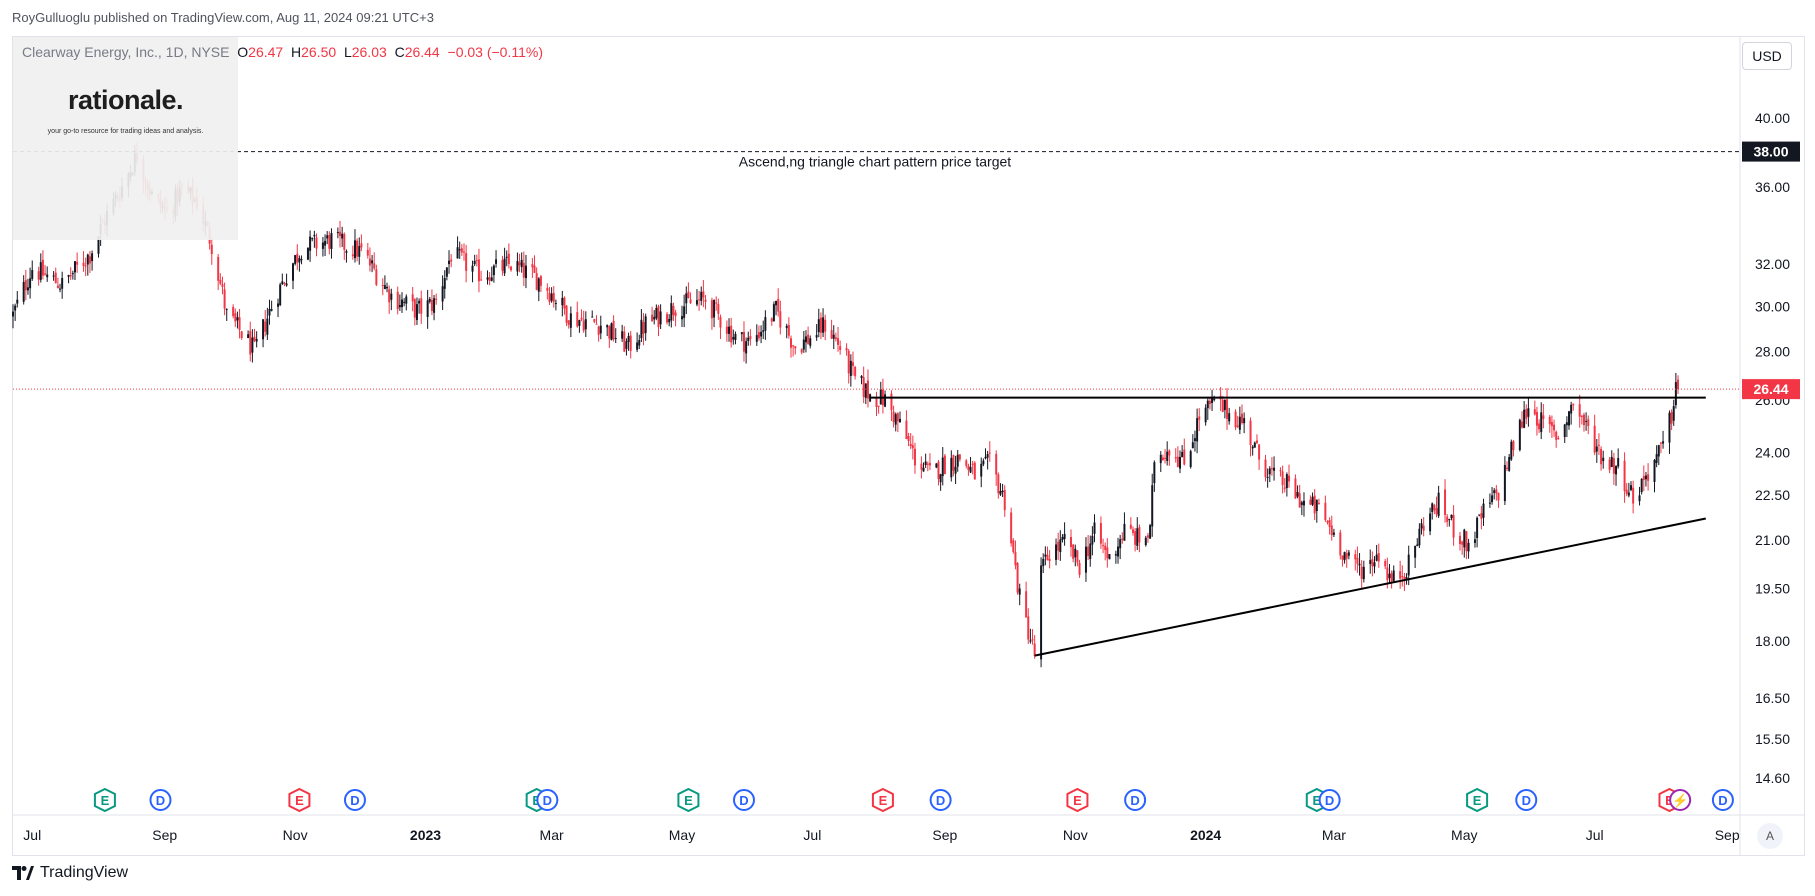 Image resolution: width=1815 pixels, height=896 pixels. Describe the element at coordinates (1772, 187) in the screenshot. I see `price-tick-label: 36.00` at that location.